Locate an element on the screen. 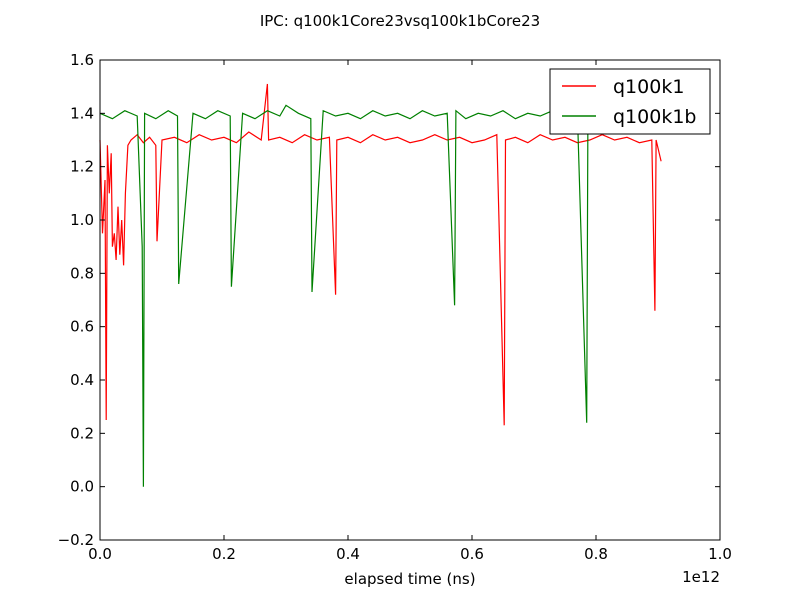  y-tick-label: 1.6 is located at coordinates (82, 60).